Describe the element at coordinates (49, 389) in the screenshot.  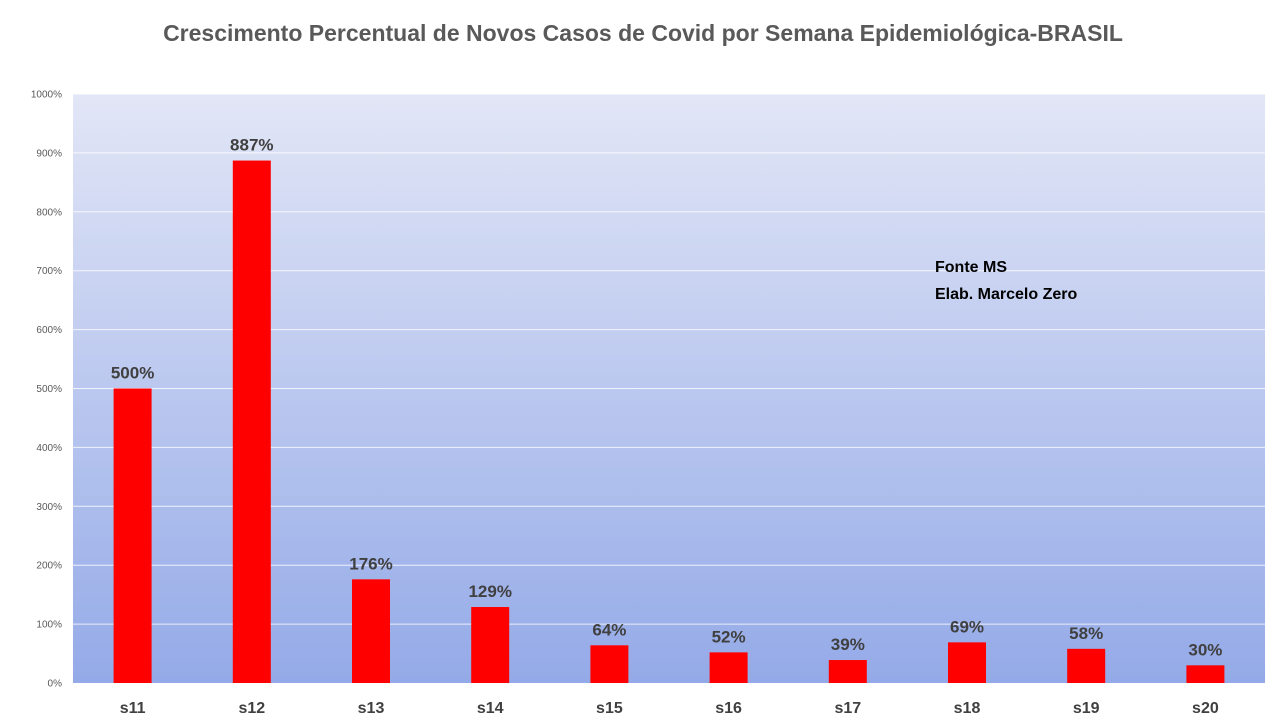
I see `y-tick-label: 500%` at that location.